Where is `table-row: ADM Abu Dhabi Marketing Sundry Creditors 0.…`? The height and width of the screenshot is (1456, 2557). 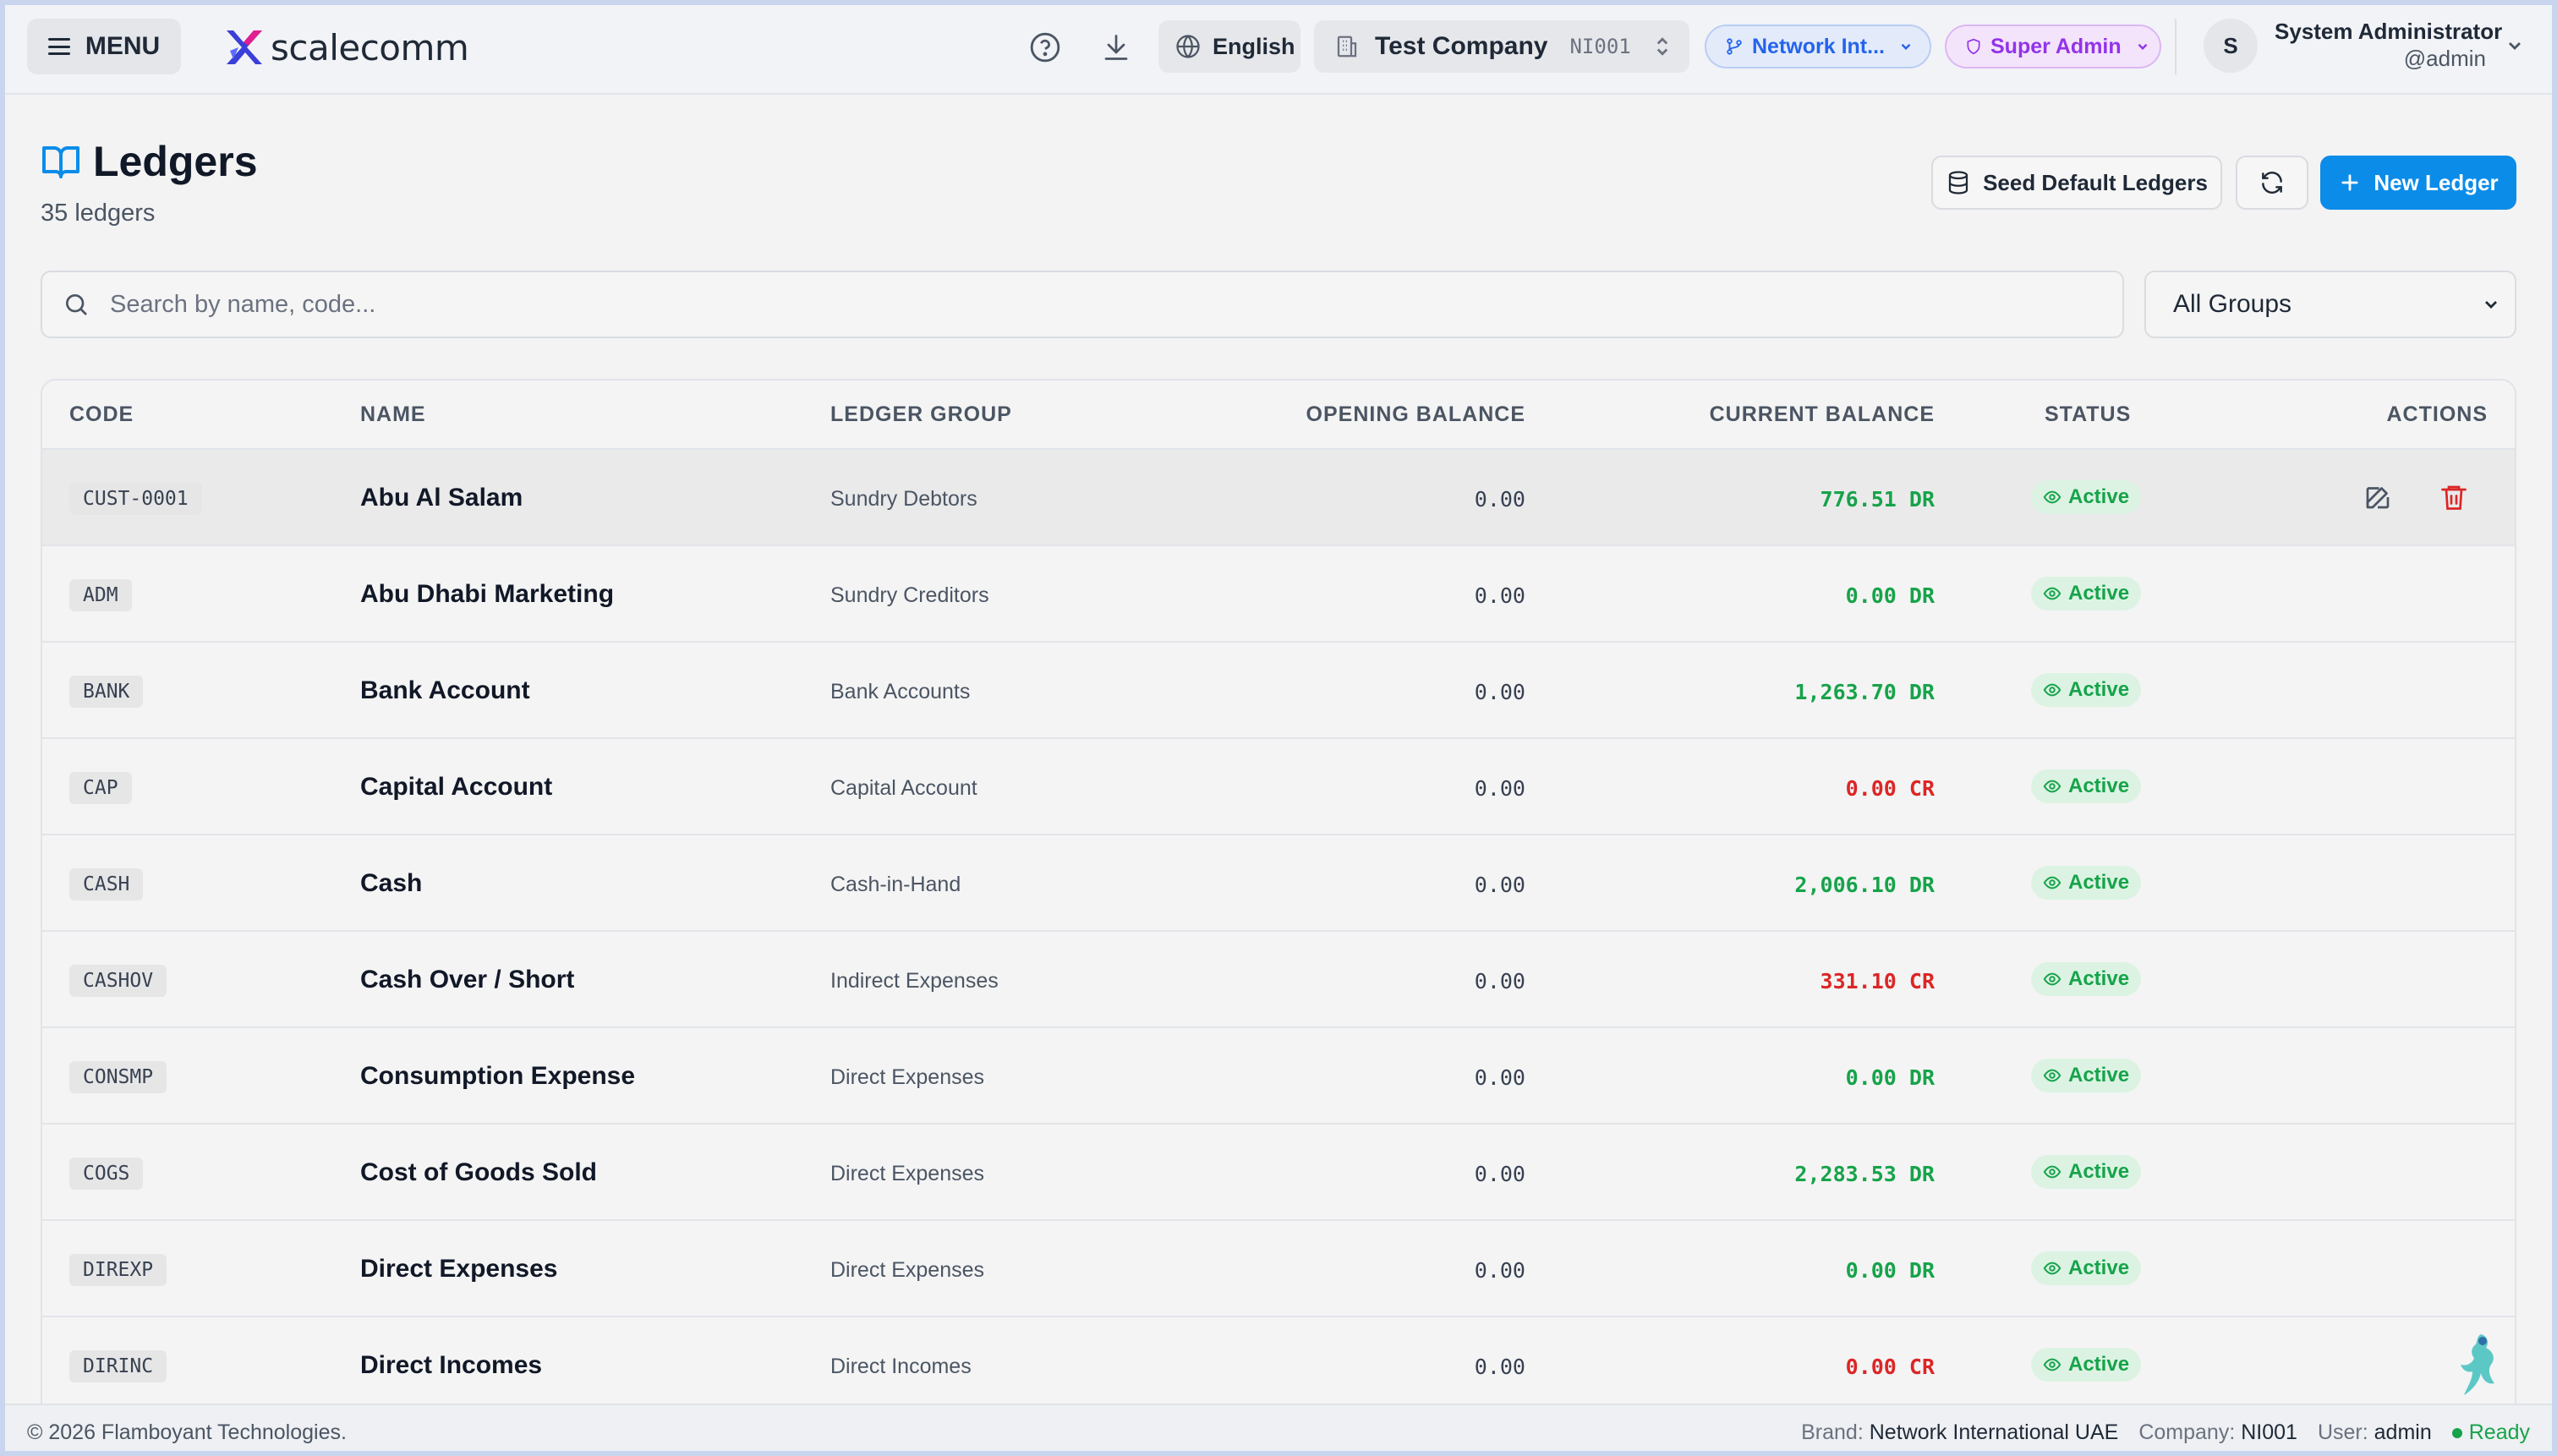
table-row: ADM Abu Dhabi Marketing Sundry Creditors 0.… is located at coordinates (1278, 594).